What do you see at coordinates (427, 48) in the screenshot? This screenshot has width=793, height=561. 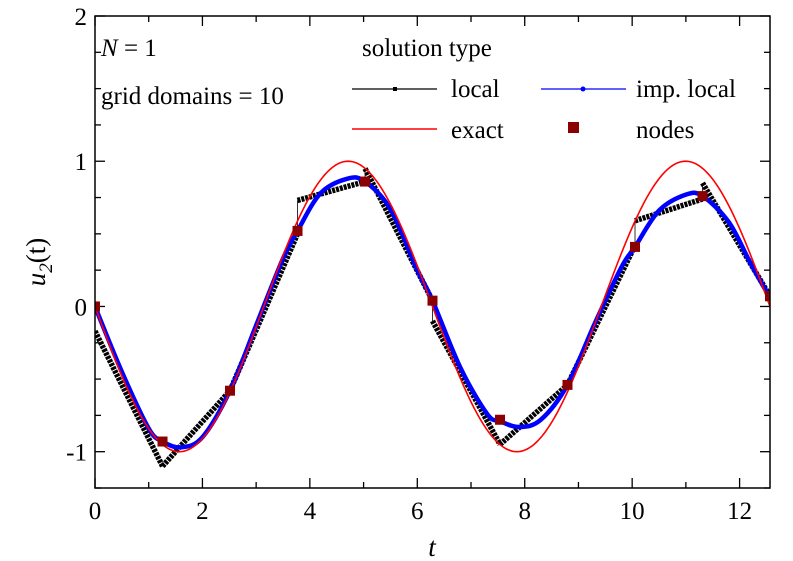 I see `legend-title: solution type` at bounding box center [427, 48].